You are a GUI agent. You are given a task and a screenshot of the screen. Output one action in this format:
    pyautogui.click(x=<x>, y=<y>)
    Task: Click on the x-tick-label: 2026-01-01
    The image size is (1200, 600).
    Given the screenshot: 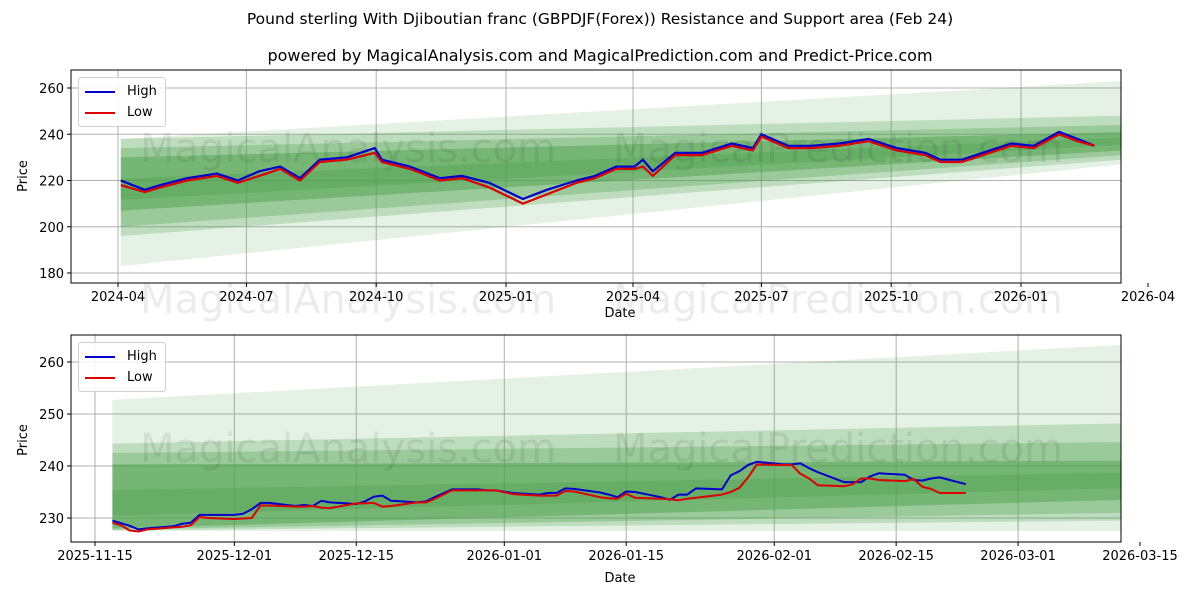 What is the action you would take?
    pyautogui.click(x=505, y=556)
    